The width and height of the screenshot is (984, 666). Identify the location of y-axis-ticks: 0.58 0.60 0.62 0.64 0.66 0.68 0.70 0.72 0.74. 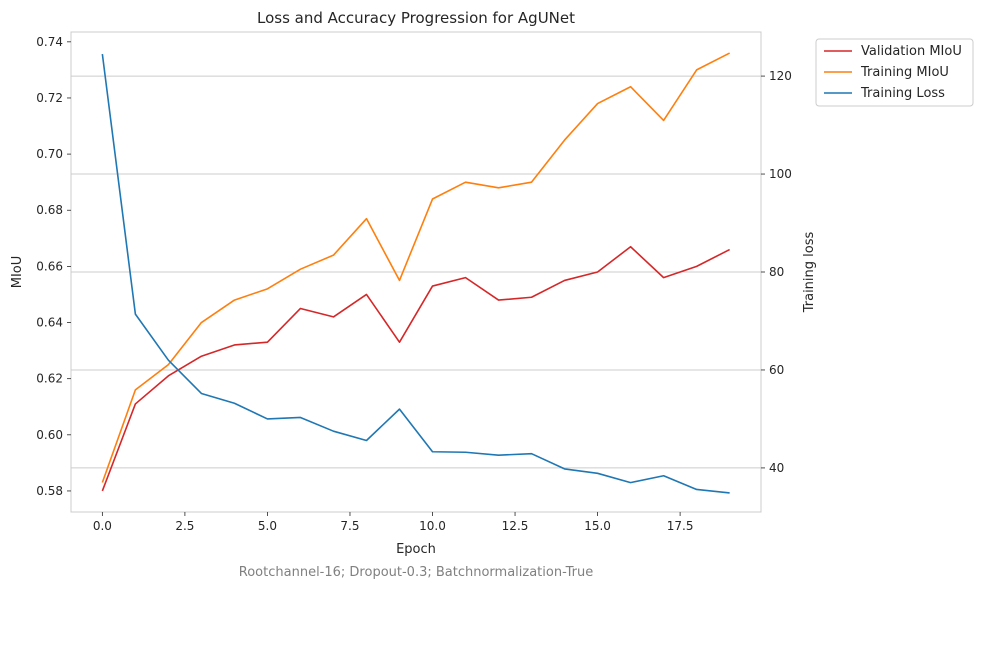
(53, 266).